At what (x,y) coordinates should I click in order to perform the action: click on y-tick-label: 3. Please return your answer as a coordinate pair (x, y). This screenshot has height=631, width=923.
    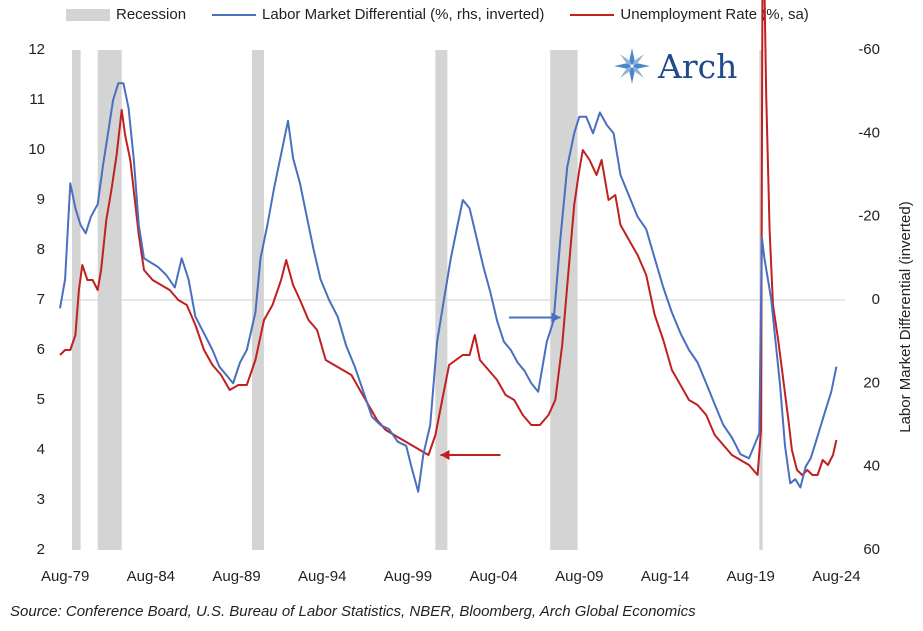
    Looking at the image, I should click on (41, 499).